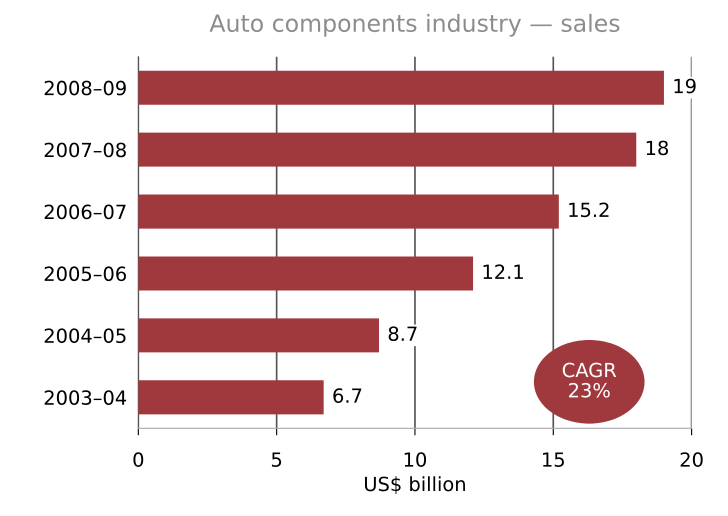  I want to click on y-tick-label: 2006–07, so click(85, 212).